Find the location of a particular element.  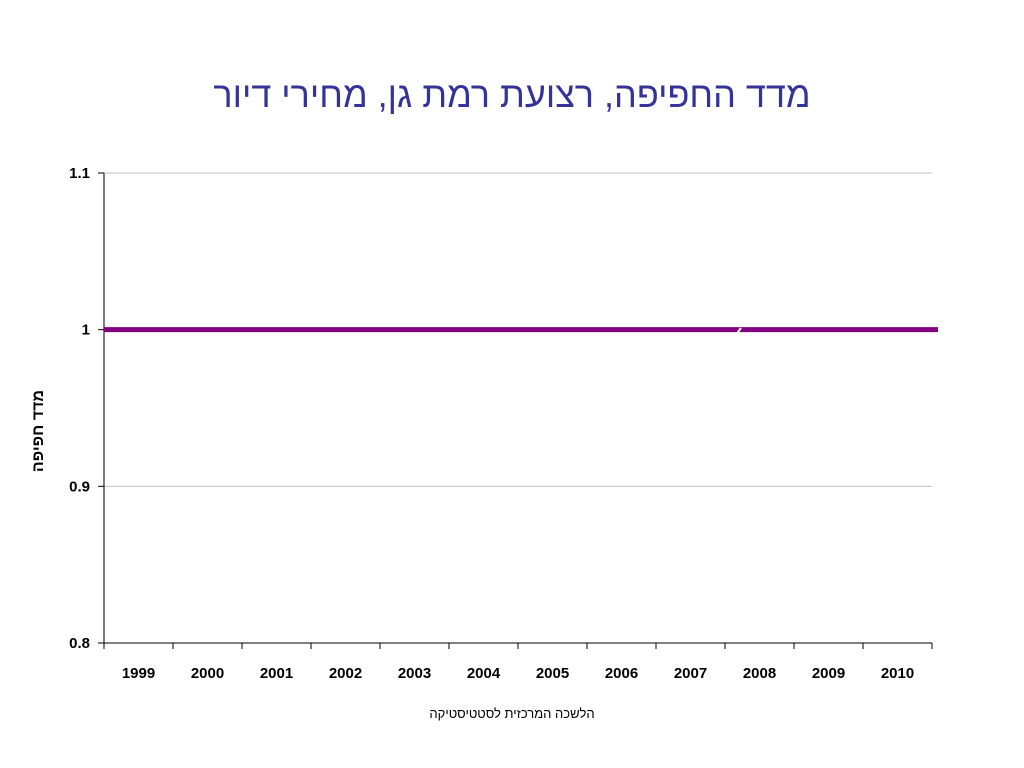

y-tick-label: 0.9 is located at coordinates (79, 486).